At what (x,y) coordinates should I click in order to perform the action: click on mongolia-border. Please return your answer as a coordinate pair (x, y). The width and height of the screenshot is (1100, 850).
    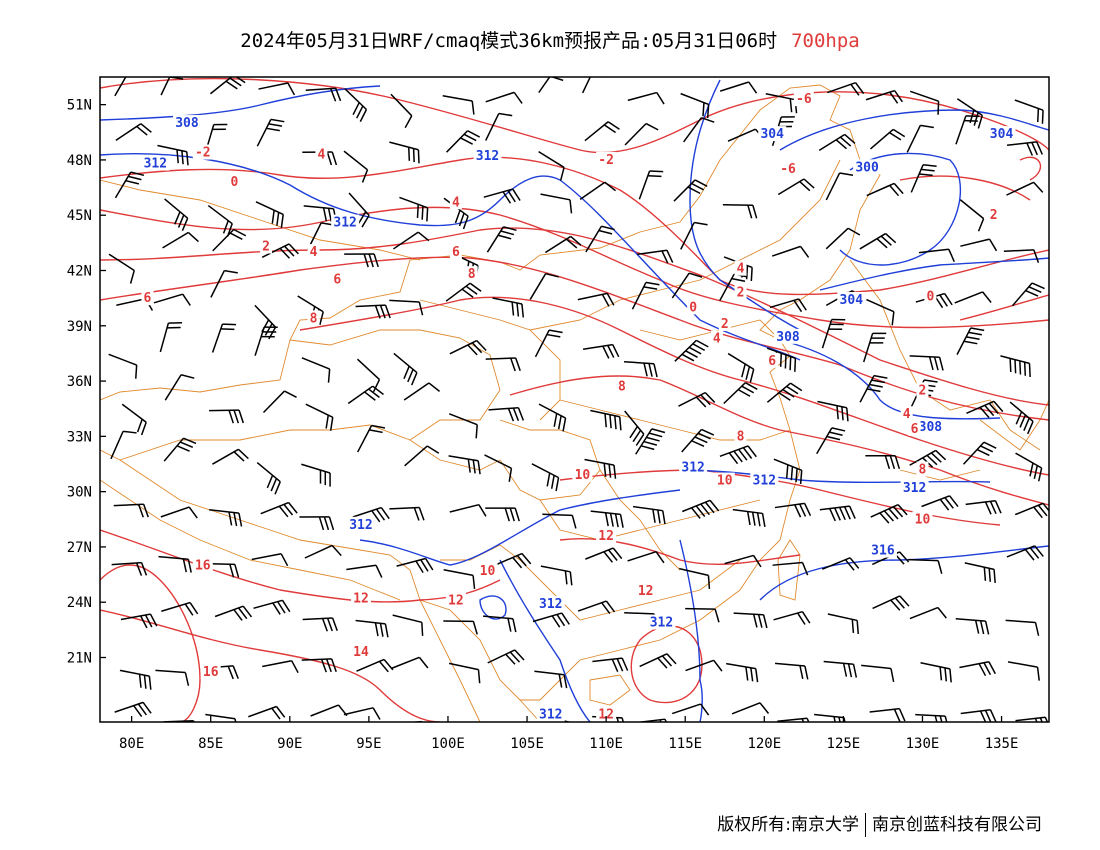
    Looking at the image, I should click on (260, 220).